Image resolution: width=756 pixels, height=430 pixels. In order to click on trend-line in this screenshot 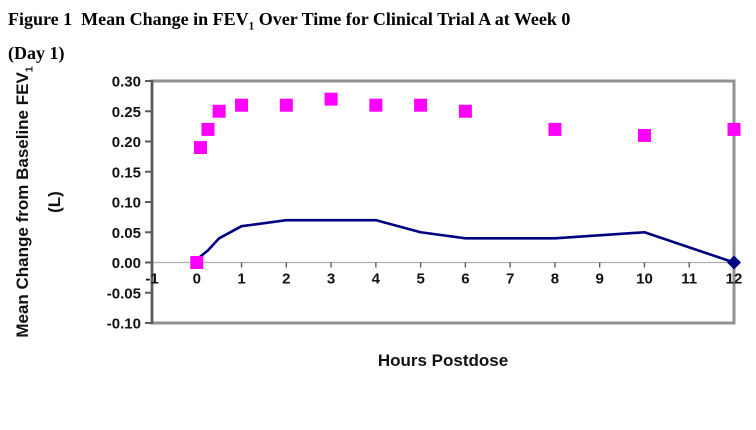, I will do `click(465, 241)`.